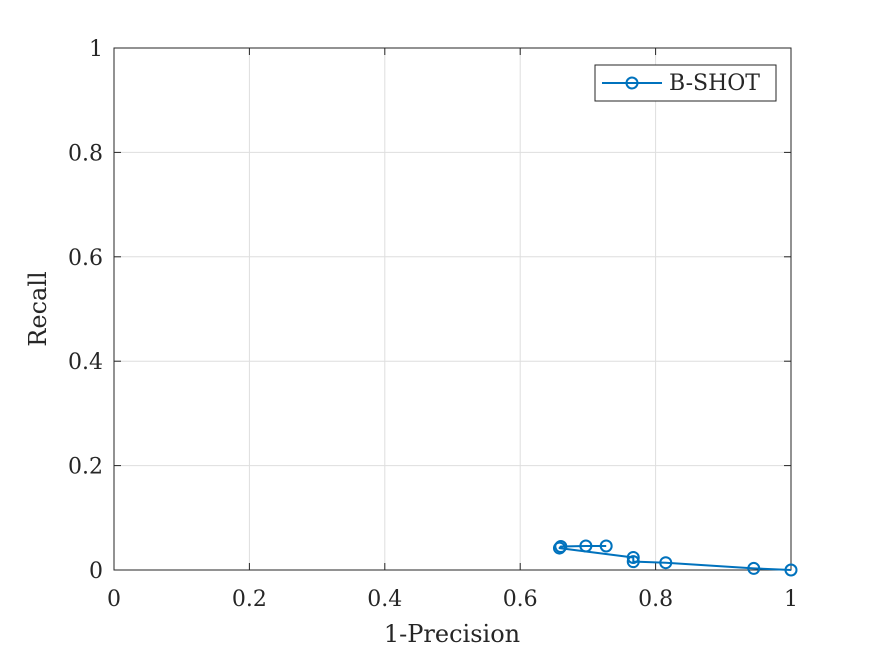  Describe the element at coordinates (714, 83) in the screenshot. I see `legend-label-b-shot: B-SHOT` at that location.